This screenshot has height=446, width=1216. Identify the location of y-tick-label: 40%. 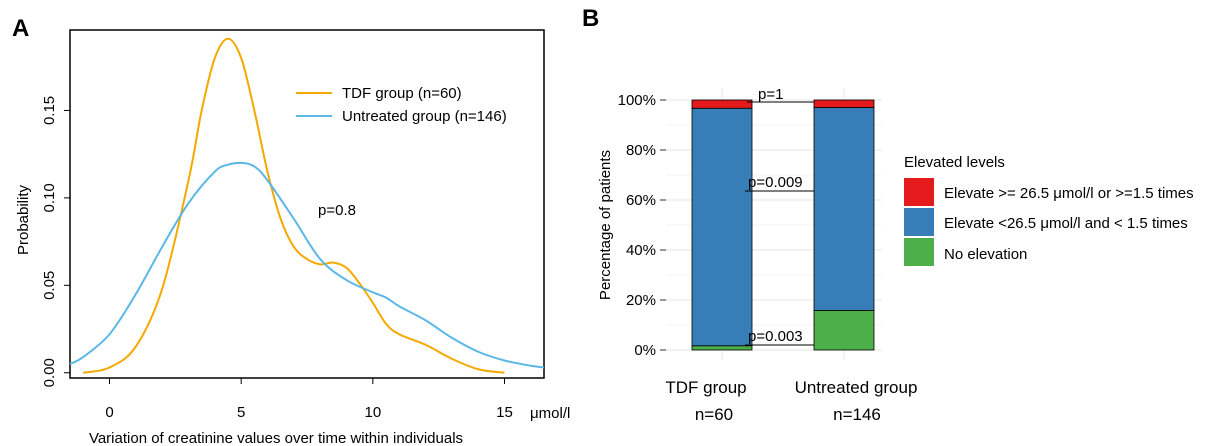
(641, 250).